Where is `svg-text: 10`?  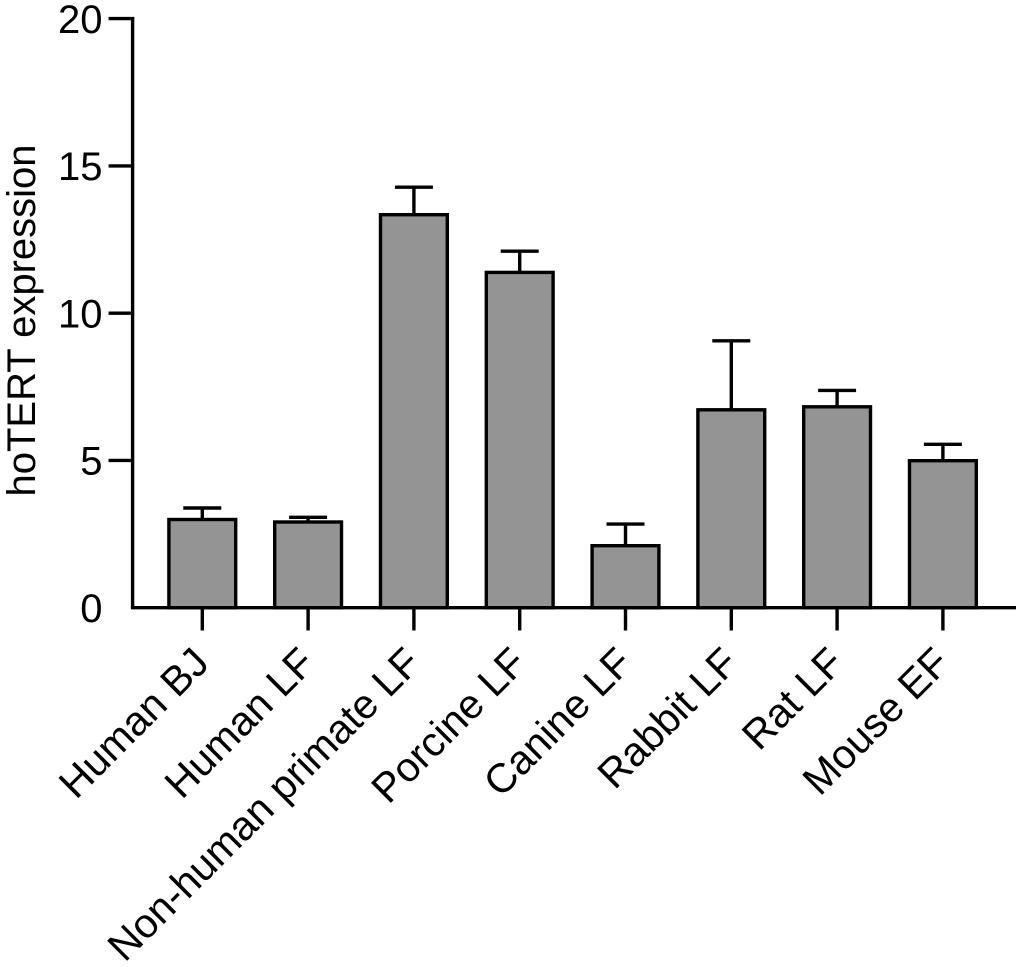 svg-text: 10 is located at coordinates (80, 315).